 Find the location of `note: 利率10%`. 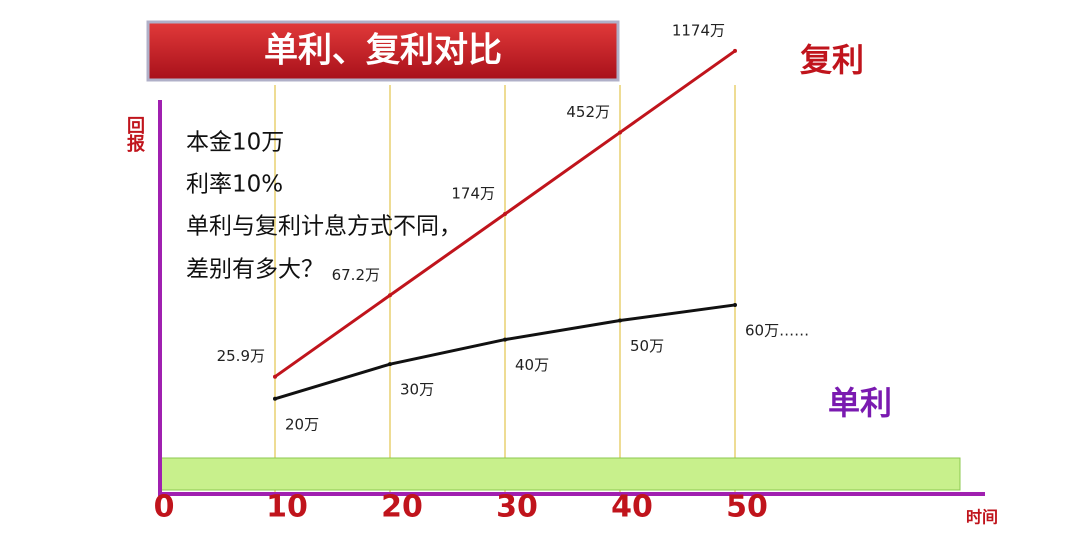

note: 利率10% is located at coordinates (234, 185).